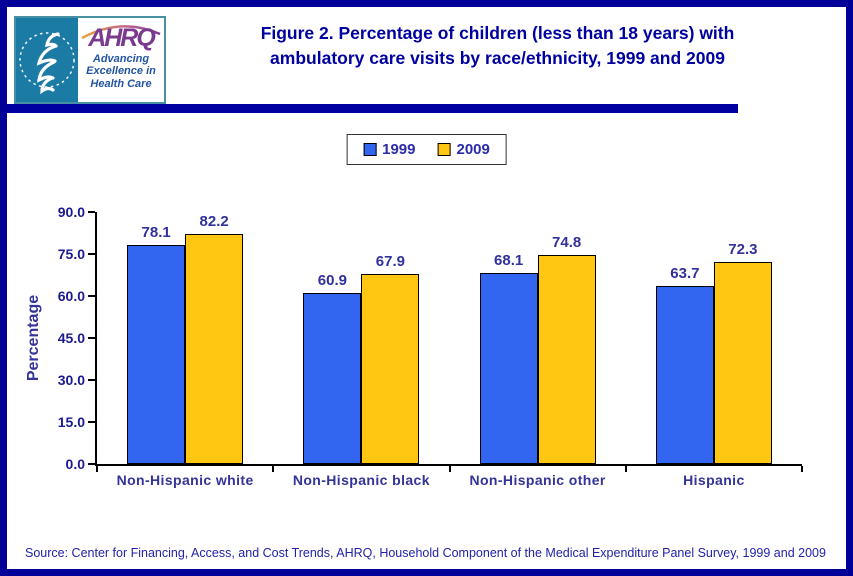 The height and width of the screenshot is (576, 853). What do you see at coordinates (71, 296) in the screenshot?
I see `y-axis-tick-label: 60.0` at bounding box center [71, 296].